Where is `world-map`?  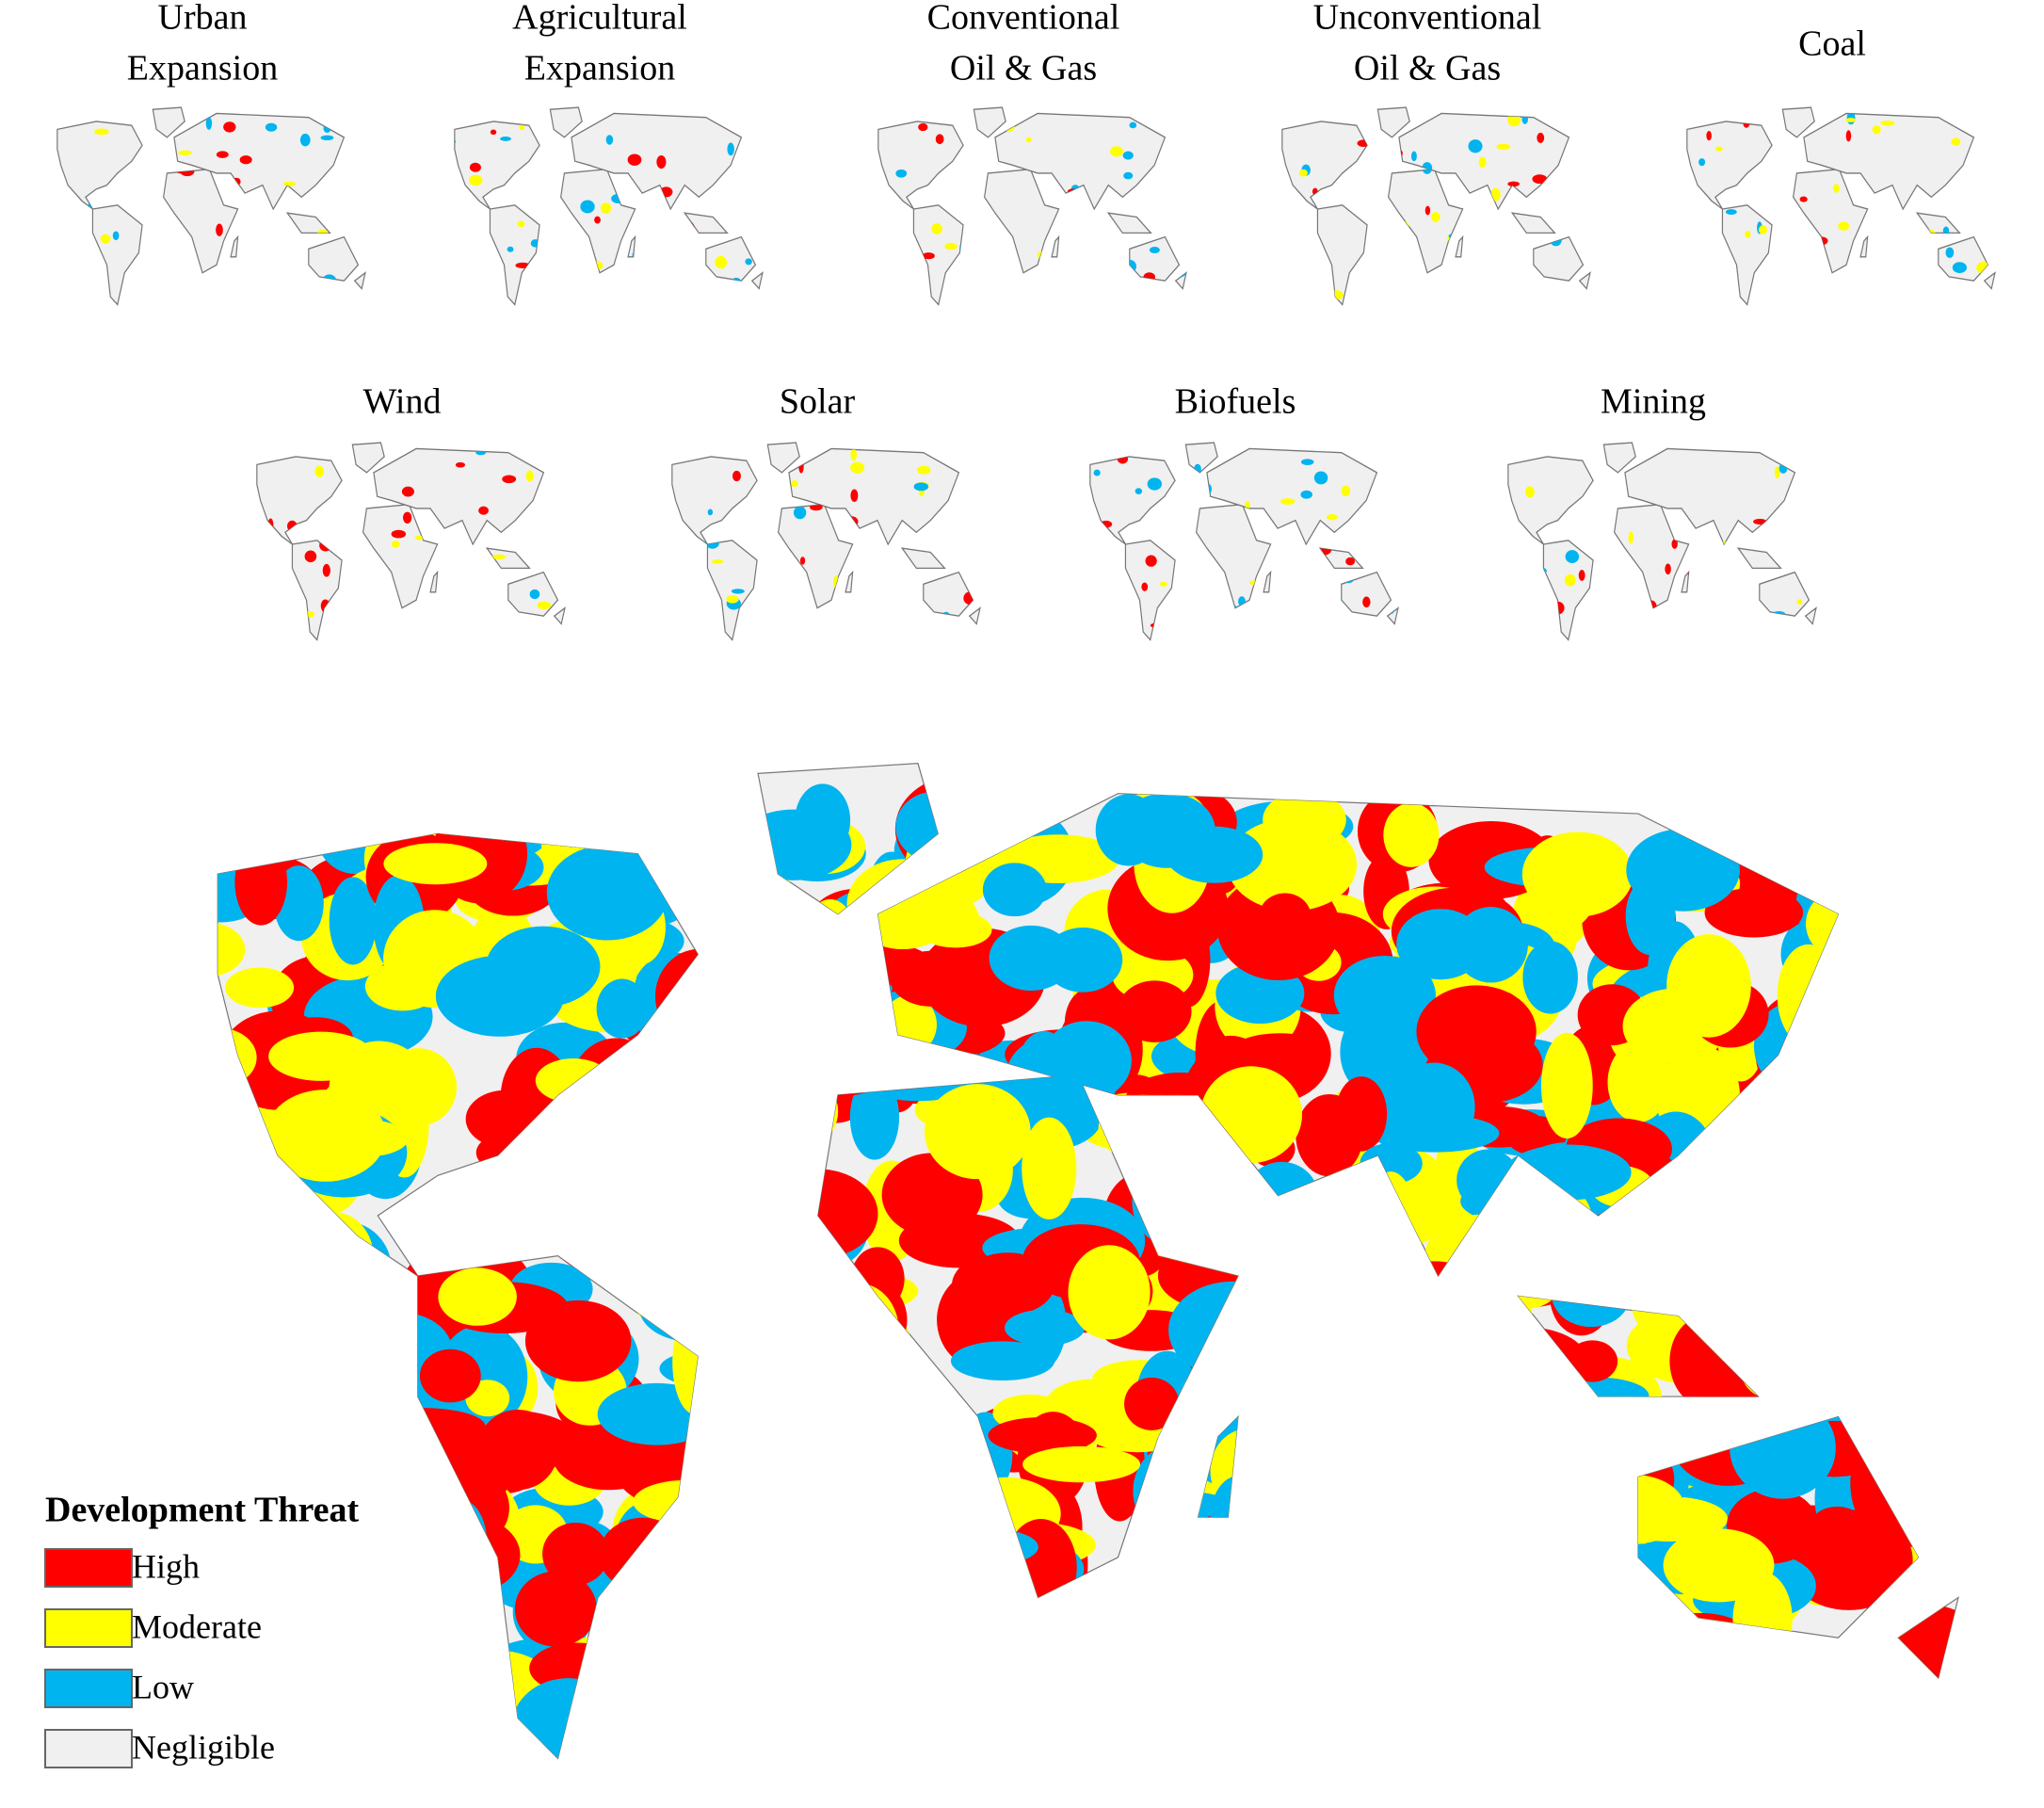
world-map is located at coordinates (1841, 206).